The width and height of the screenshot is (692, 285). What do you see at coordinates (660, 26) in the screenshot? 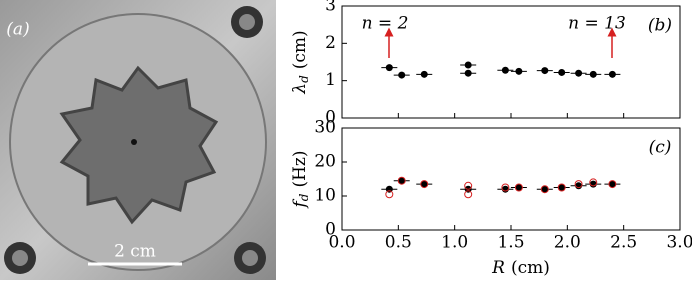
I see `panel-label: (b)` at bounding box center [660, 26].